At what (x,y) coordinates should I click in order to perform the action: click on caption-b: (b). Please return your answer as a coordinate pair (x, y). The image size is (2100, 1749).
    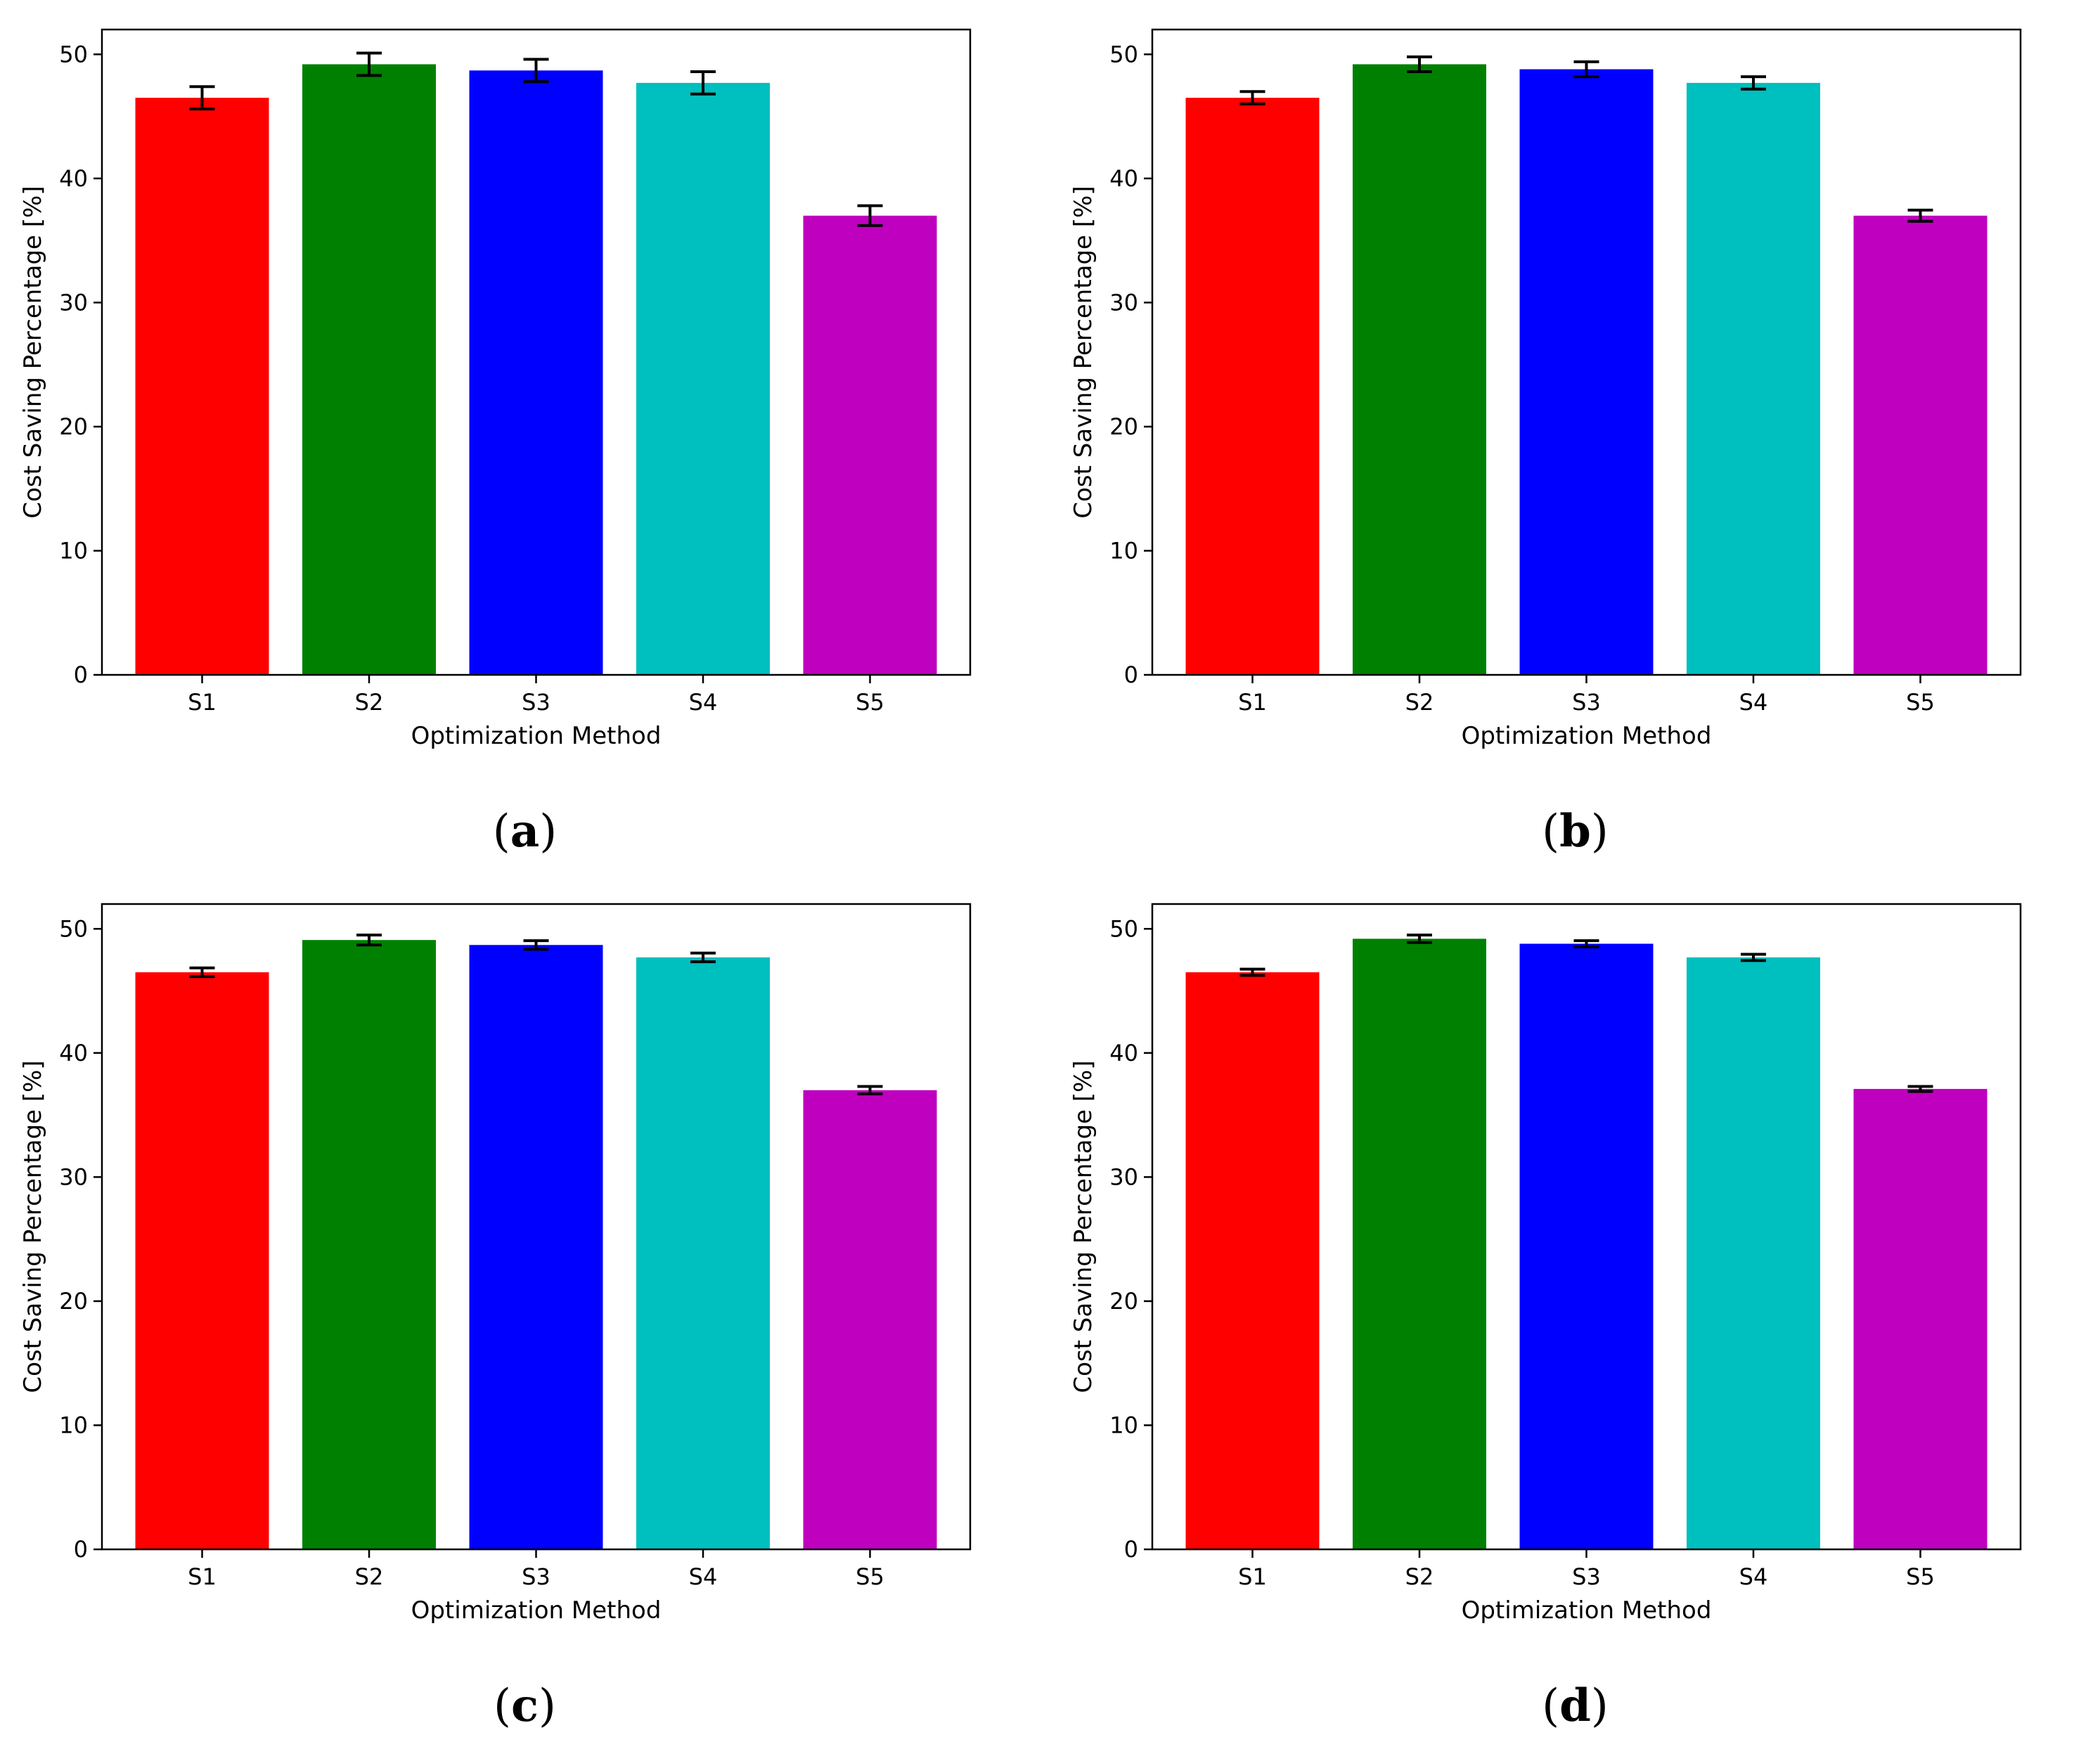
    Looking at the image, I should click on (1575, 831).